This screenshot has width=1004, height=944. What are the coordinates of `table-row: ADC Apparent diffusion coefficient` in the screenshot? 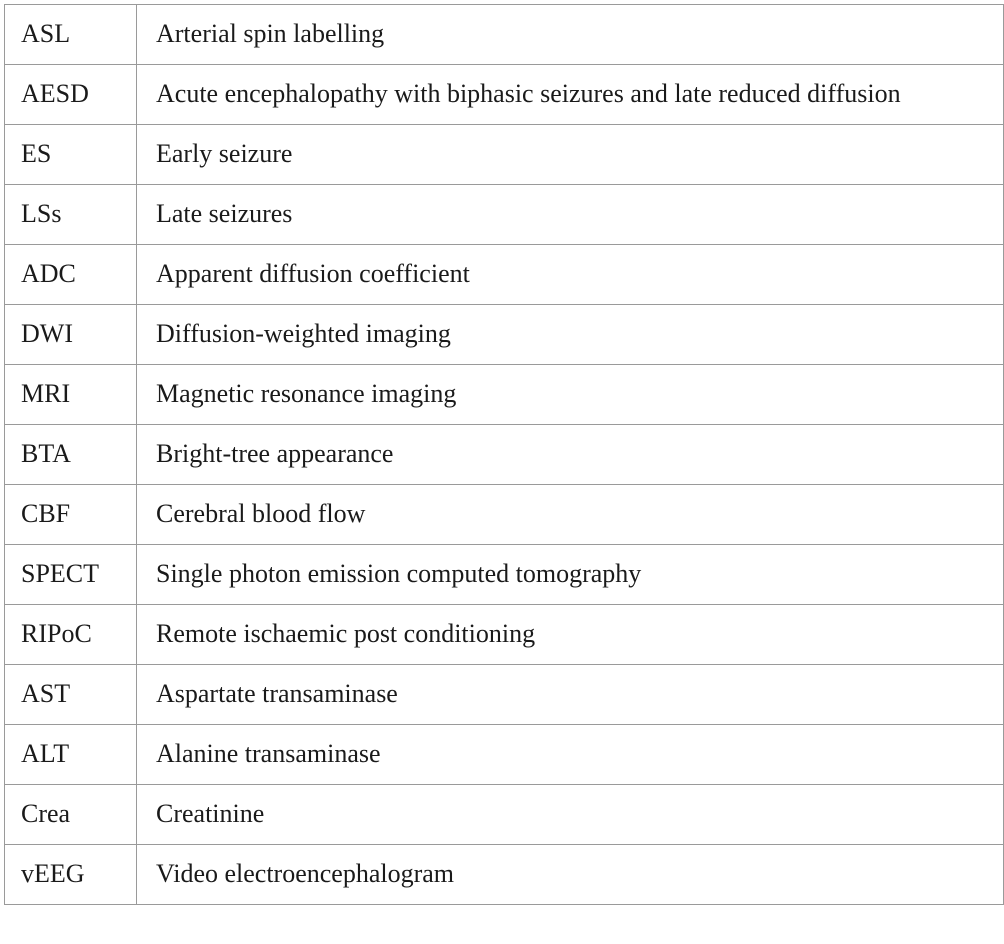 It's located at (504, 274).